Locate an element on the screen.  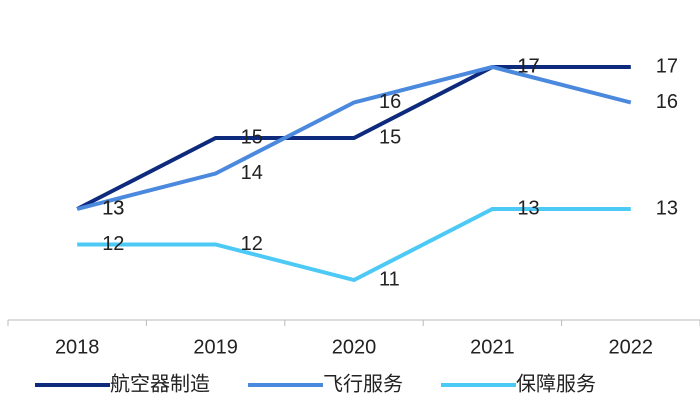
x-tick-label: 2021 is located at coordinates (492, 347).